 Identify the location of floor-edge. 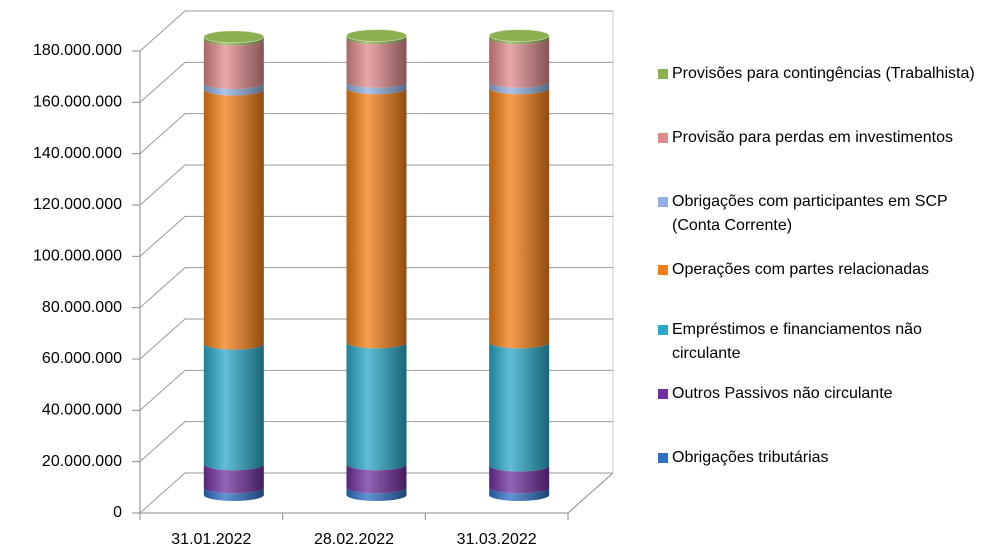
(590, 493).